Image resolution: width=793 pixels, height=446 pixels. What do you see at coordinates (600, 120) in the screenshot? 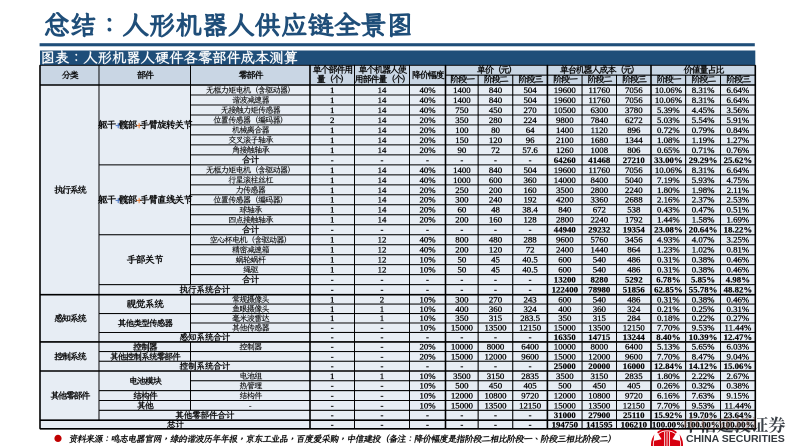
I see `svg-text: 7840` at bounding box center [600, 120].